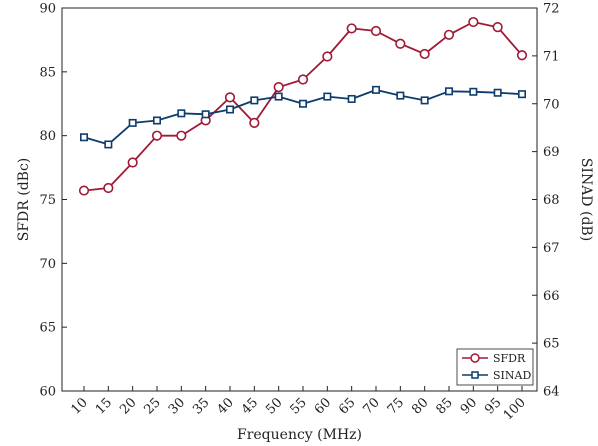  Describe the element at coordinates (512, 375) in the screenshot. I see `legend-label-sinad: SINAD` at that location.